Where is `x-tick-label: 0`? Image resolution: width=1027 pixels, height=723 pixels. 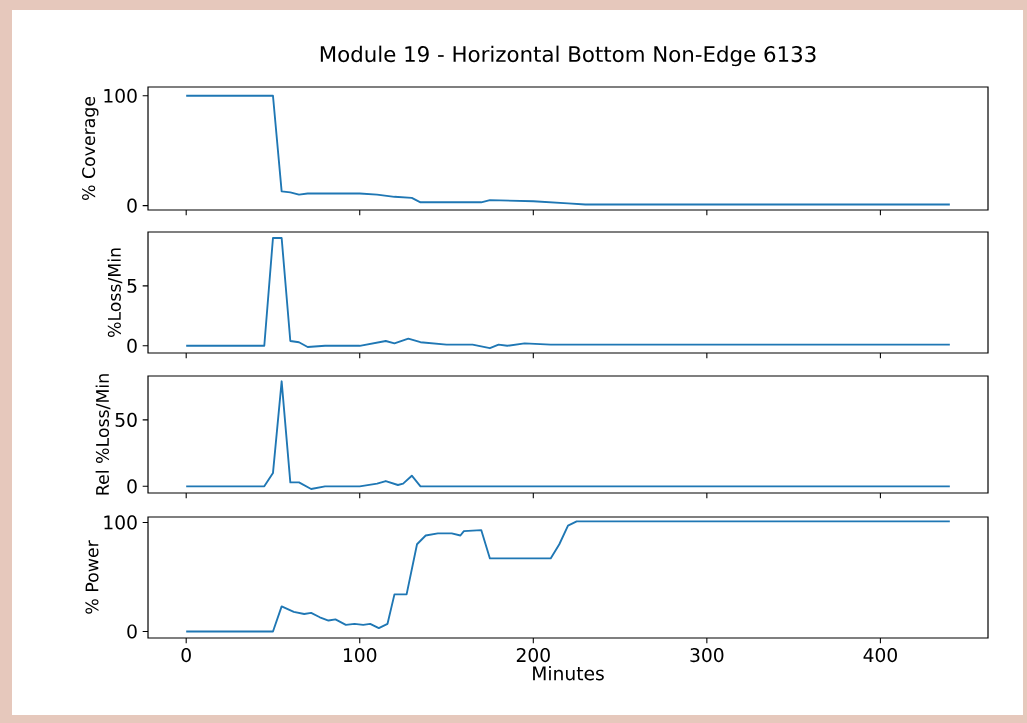 x-tick-label: 0 is located at coordinates (186, 655).